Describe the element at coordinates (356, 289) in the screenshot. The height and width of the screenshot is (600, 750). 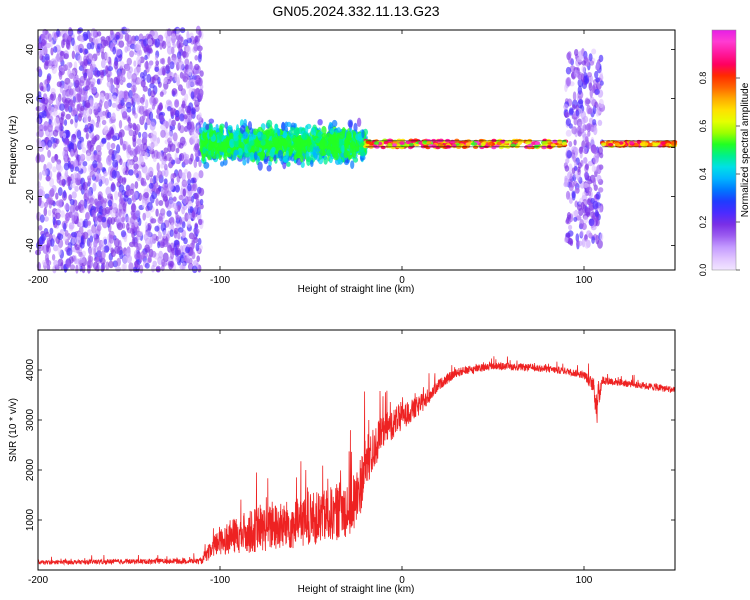
I see `spectrogram-x-label: Height of straight line (km)` at that location.